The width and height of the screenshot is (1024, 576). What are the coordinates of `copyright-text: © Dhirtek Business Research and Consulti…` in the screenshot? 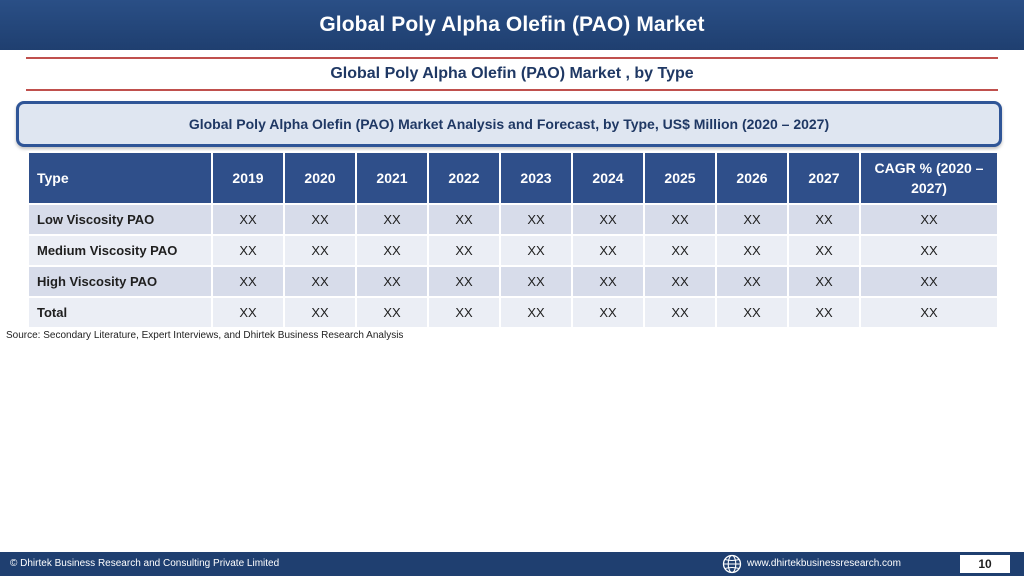 It's located at (145, 563).